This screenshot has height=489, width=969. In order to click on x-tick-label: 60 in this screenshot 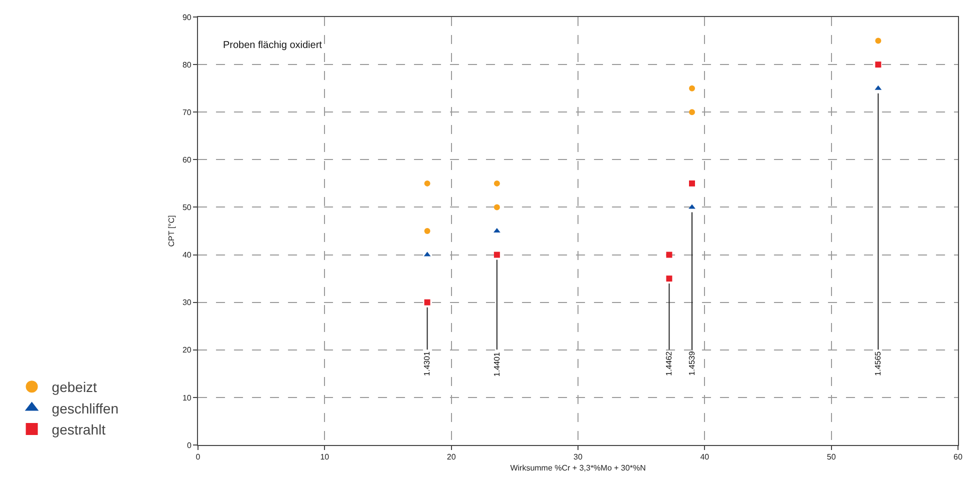, I will do `click(958, 457)`.